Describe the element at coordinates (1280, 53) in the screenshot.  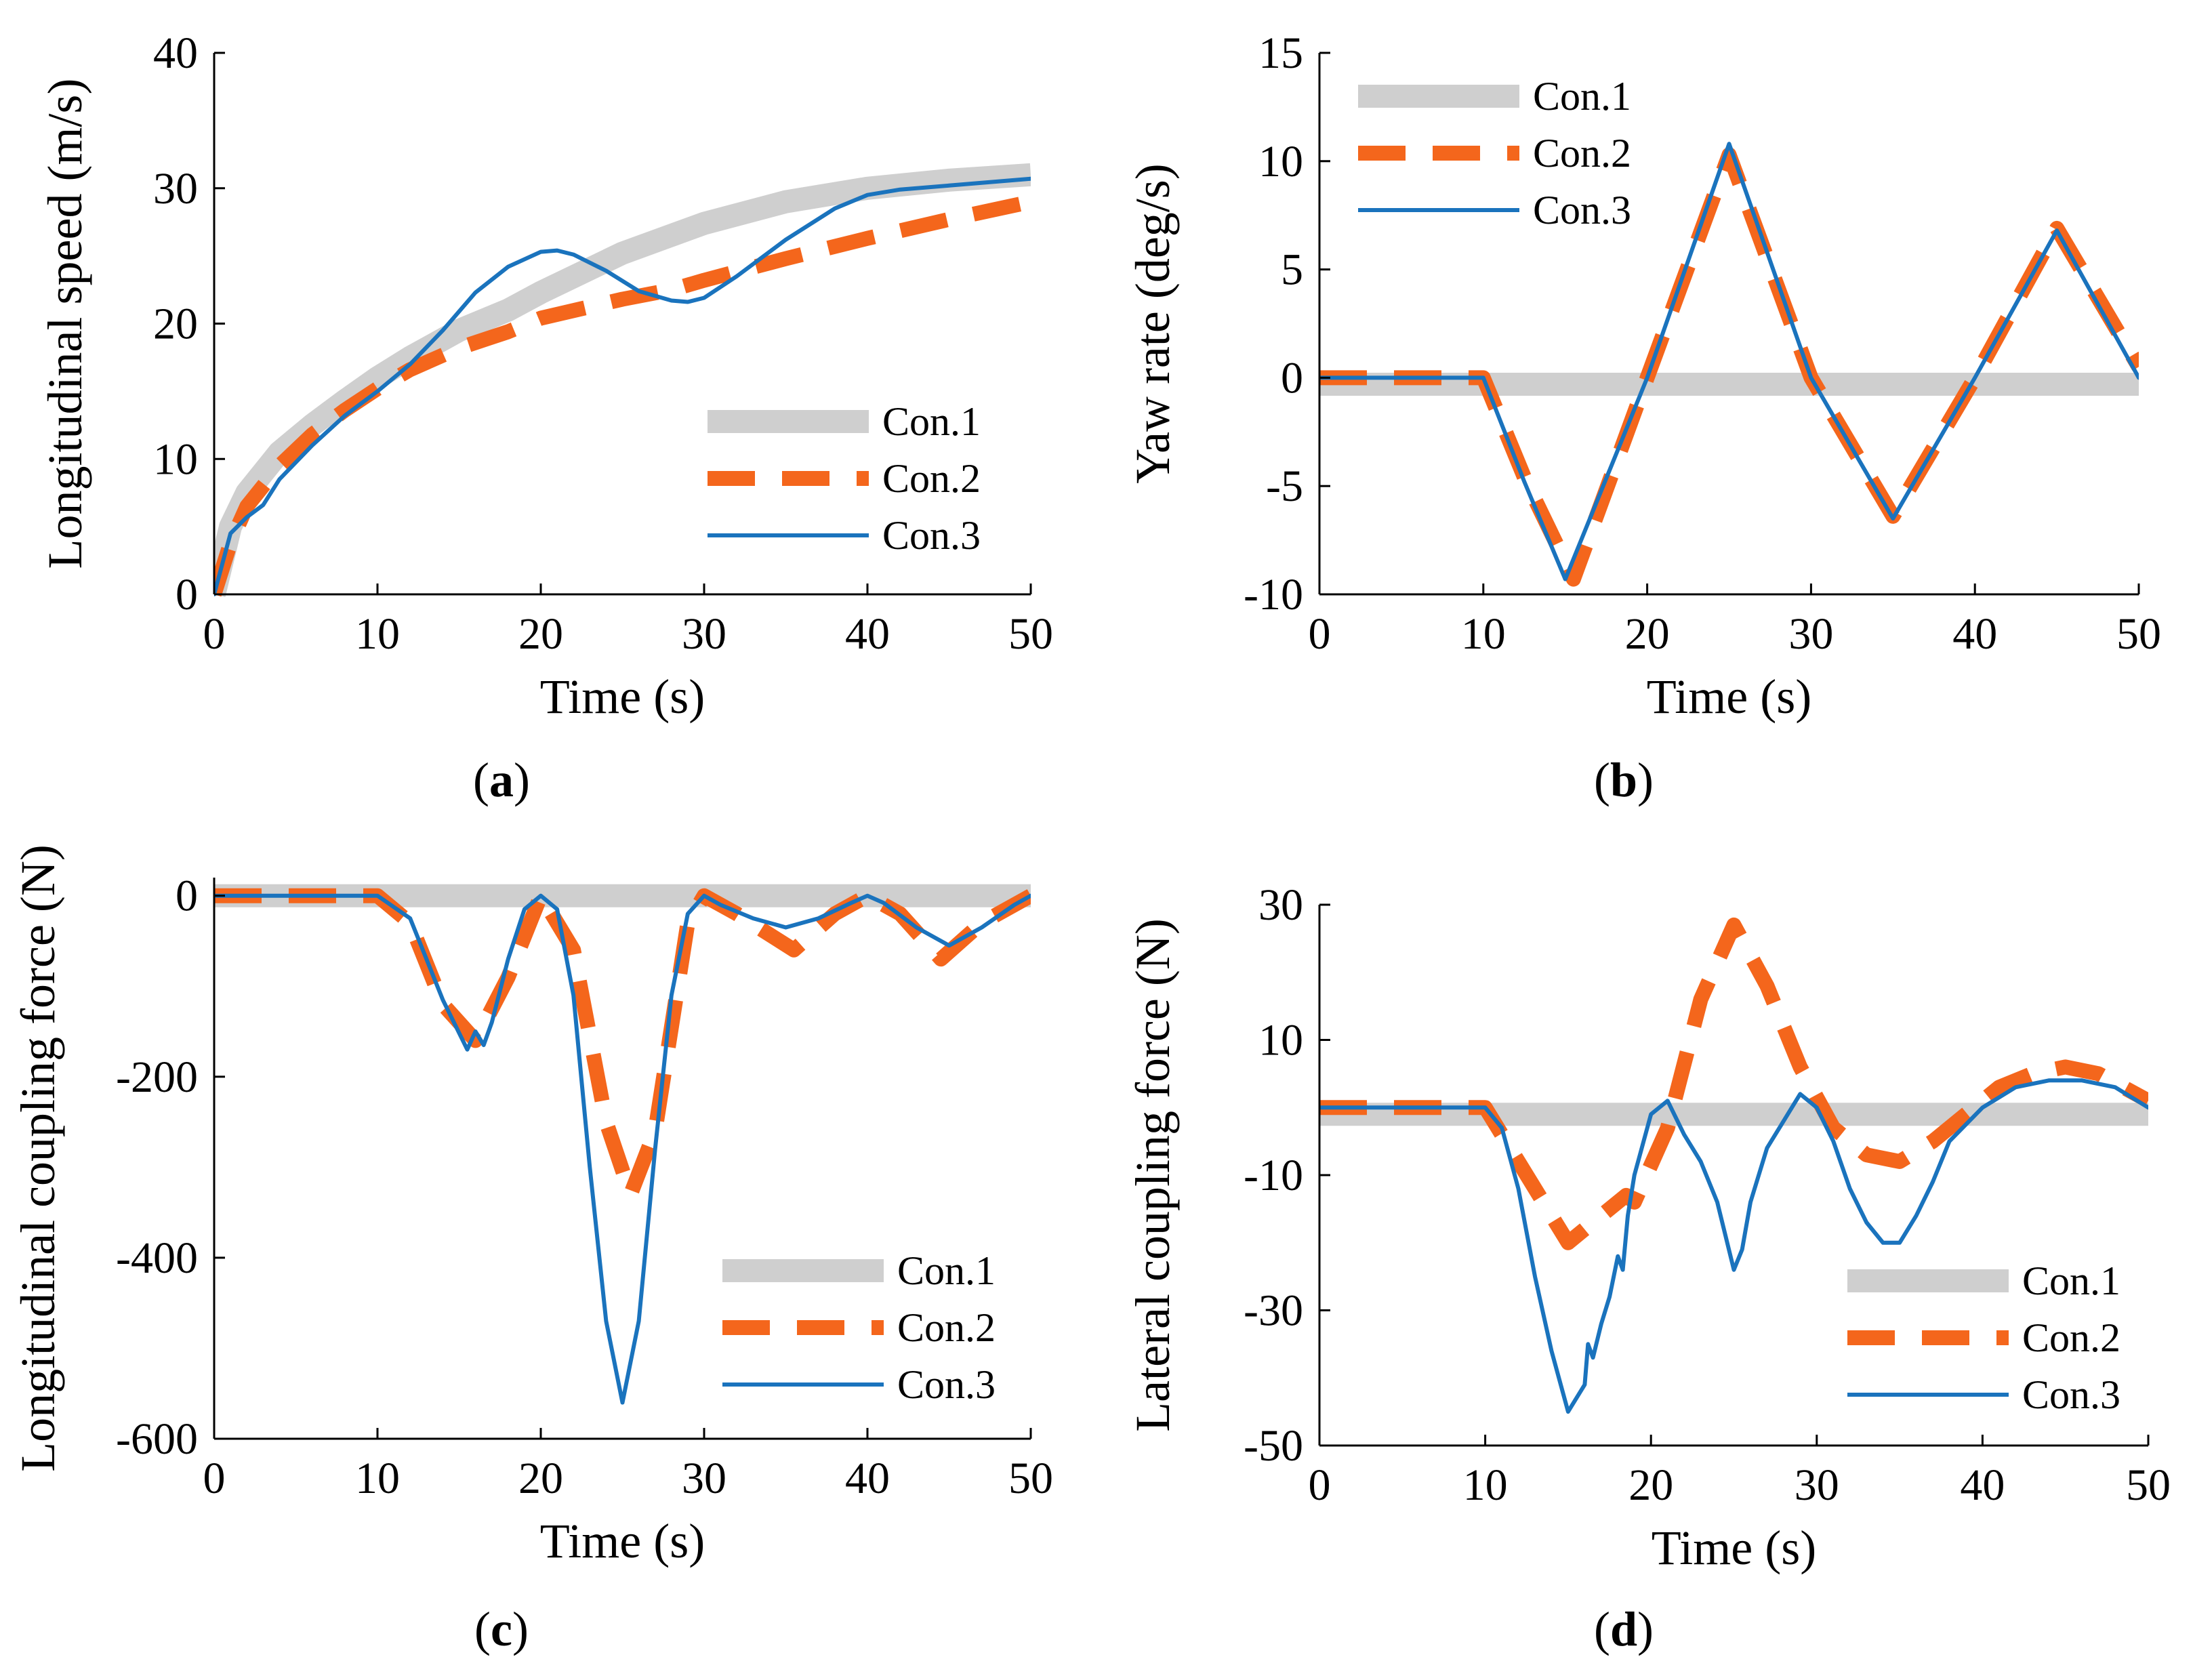
I see `y-tick-label: 15` at that location.